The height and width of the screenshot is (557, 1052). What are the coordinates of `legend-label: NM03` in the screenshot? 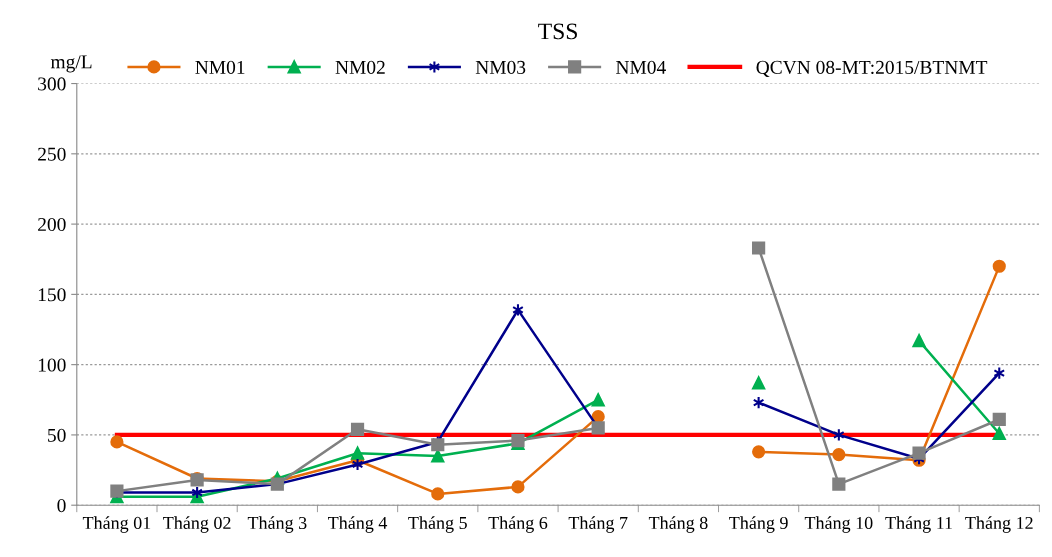 It's located at (500, 67).